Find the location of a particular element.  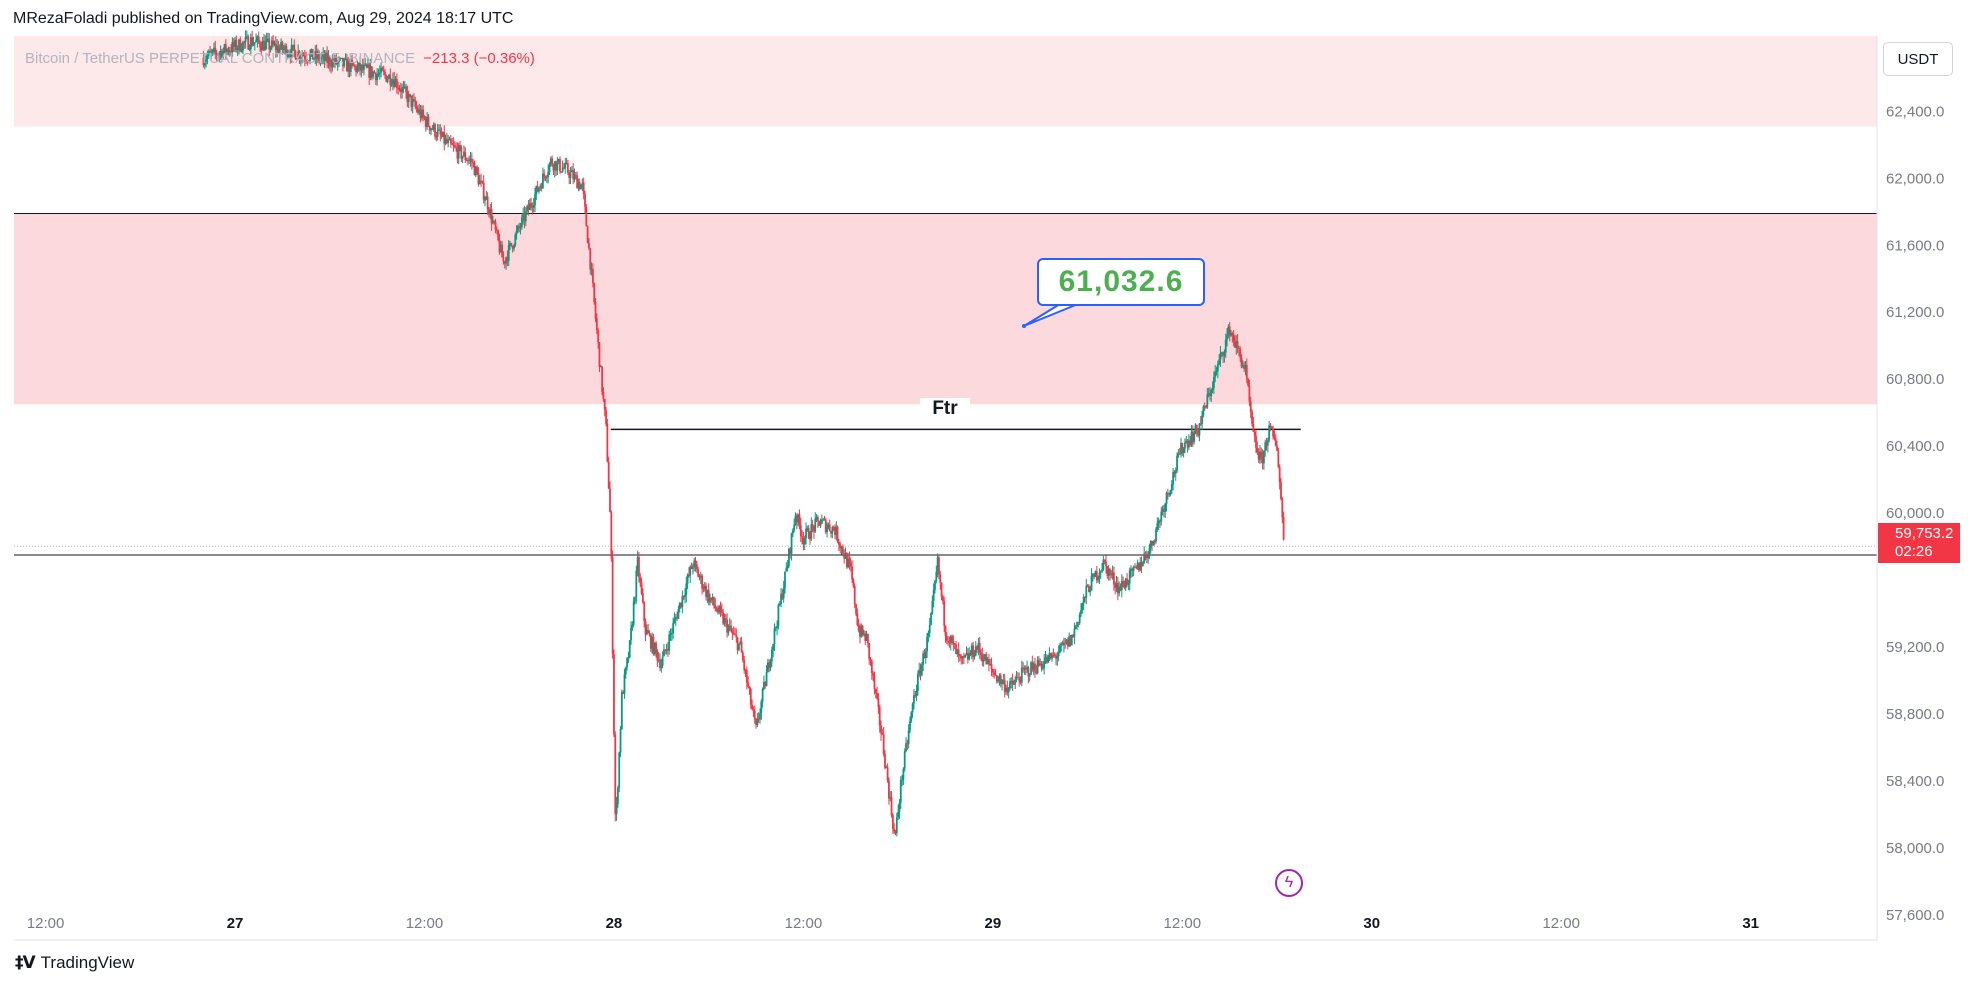

lightning-bolt-icon: ϟ is located at coordinates (1289, 883).